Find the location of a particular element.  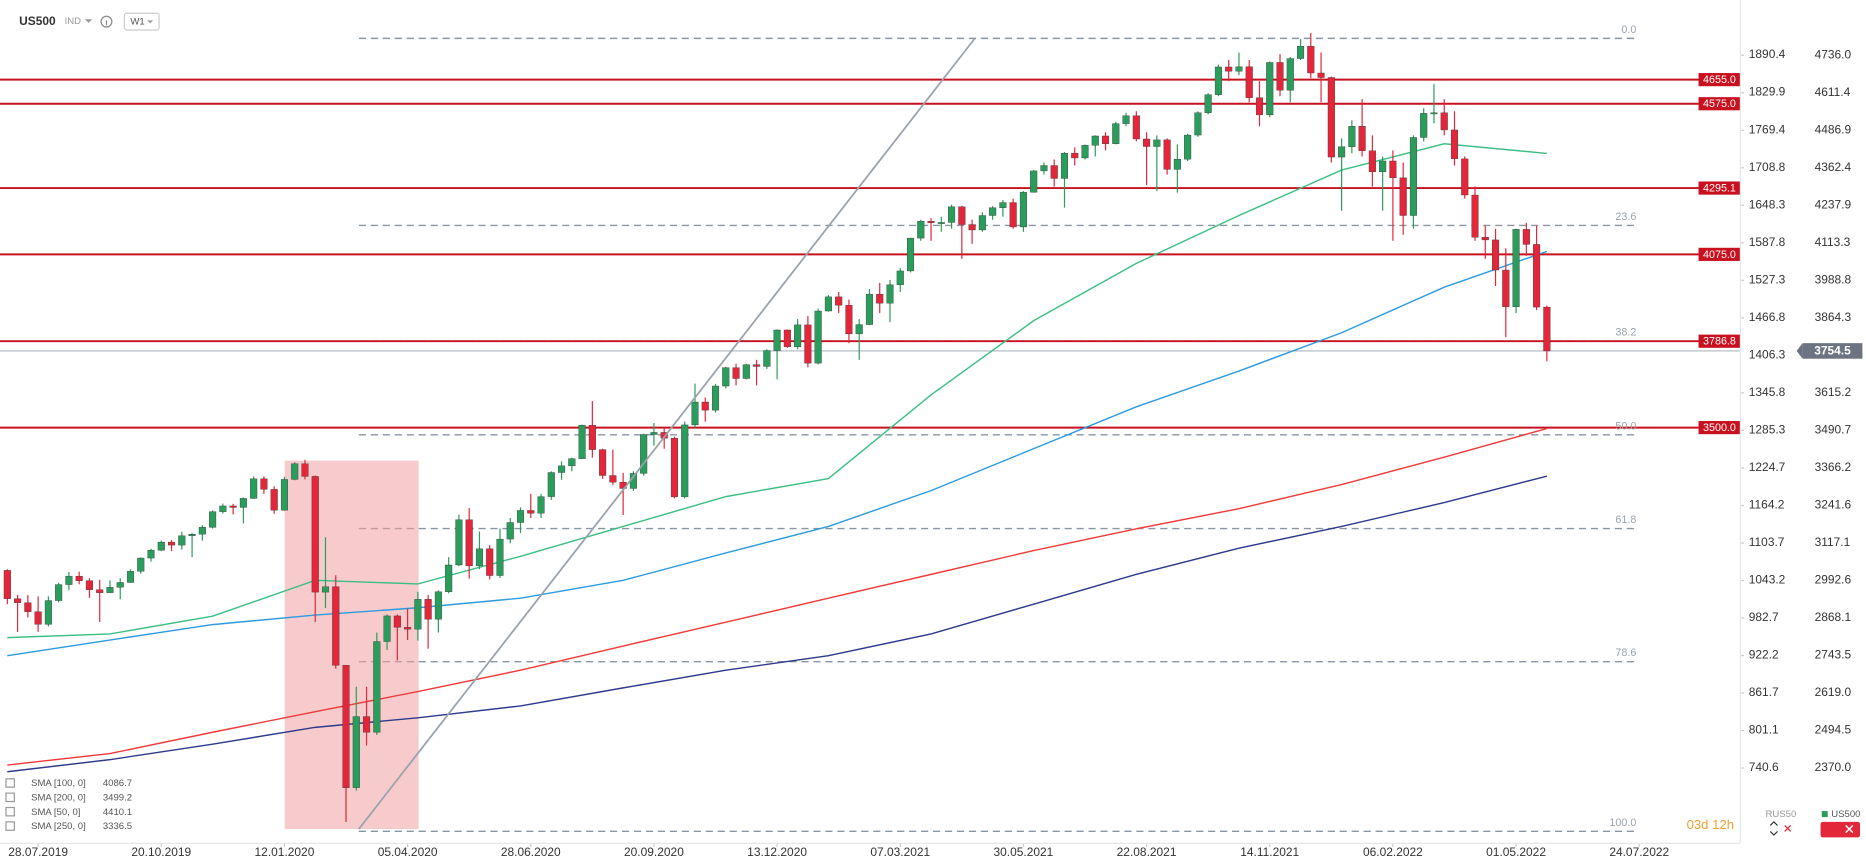

y2-tick-label: 1648.3 is located at coordinates (1767, 204).